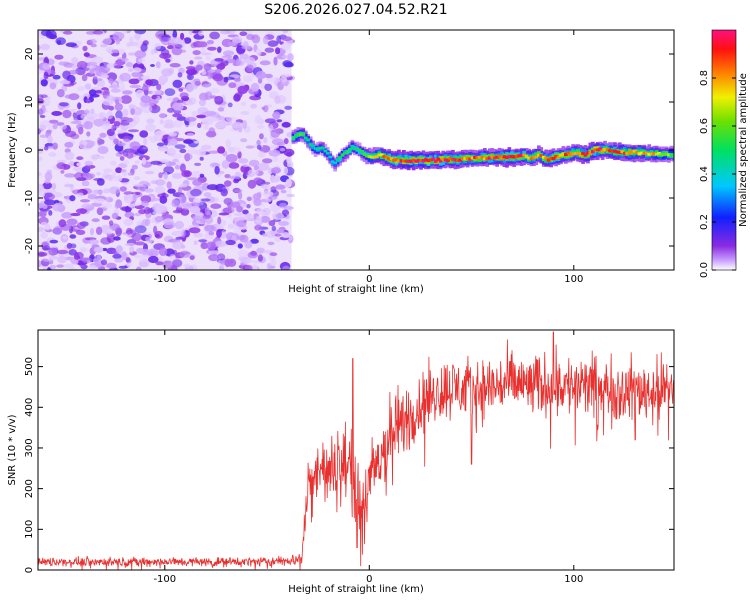 The width and height of the screenshot is (750, 600). I want to click on y-tick-label: 100, so click(29, 529).